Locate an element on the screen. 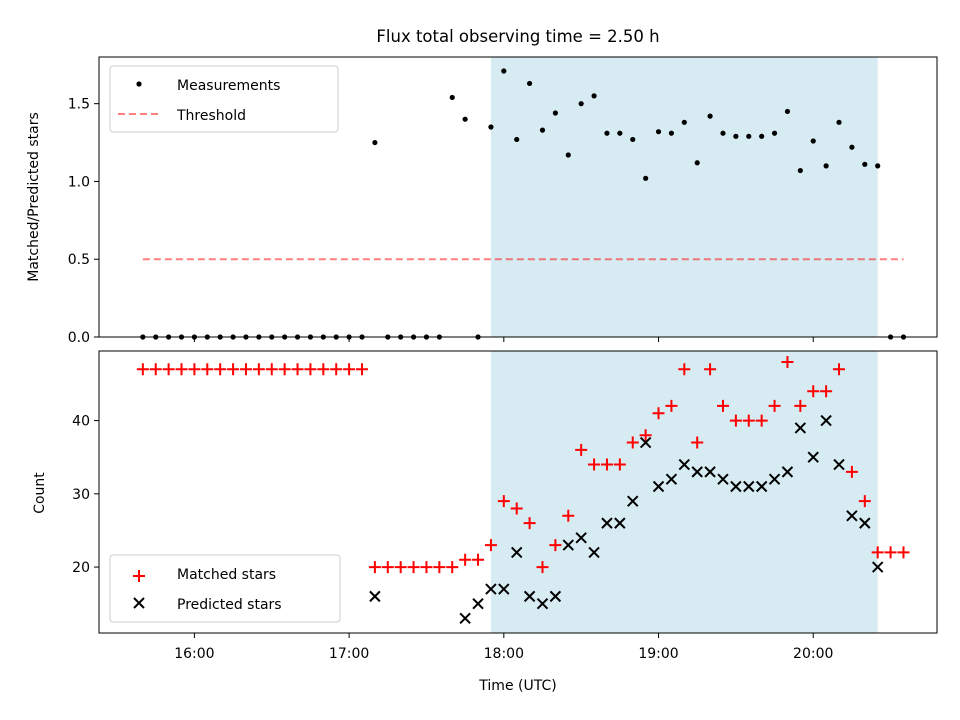 This screenshot has height=720, width=960. x-tick-label: 18:00 is located at coordinates (504, 654).